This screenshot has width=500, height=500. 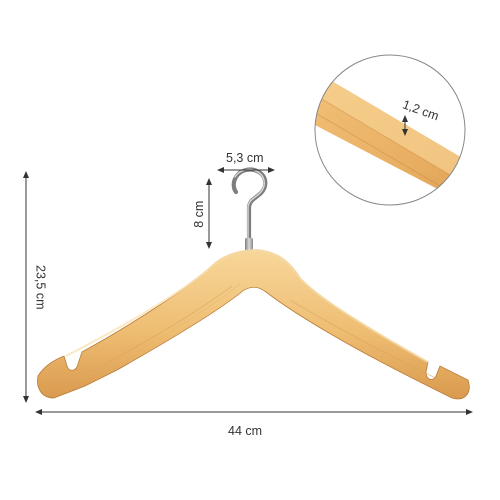 What do you see at coordinates (198, 214) in the screenshot?
I see `hook-height-label: 8 cm` at bounding box center [198, 214].